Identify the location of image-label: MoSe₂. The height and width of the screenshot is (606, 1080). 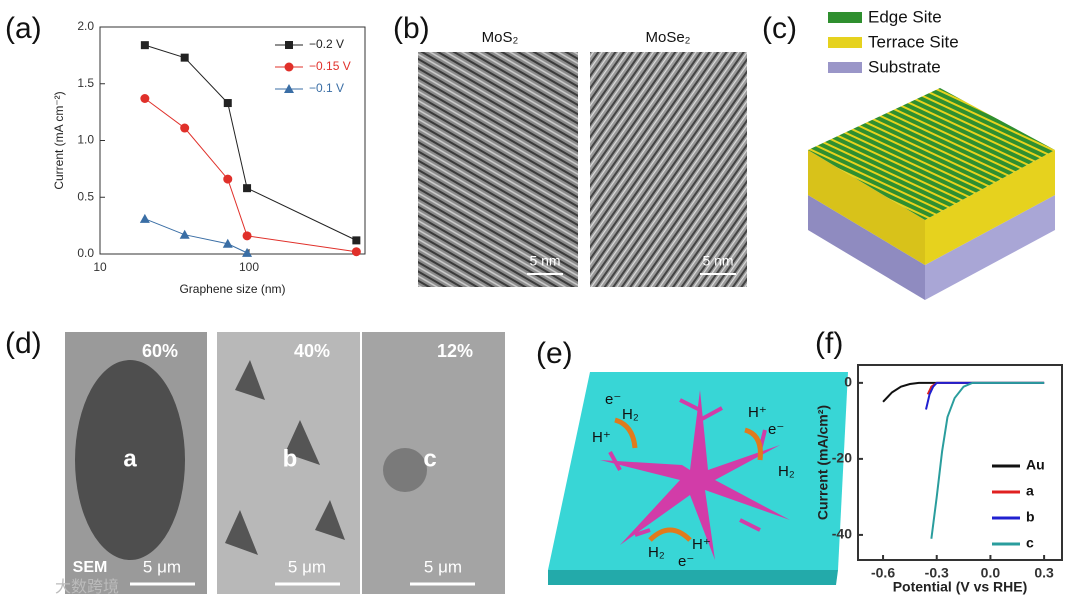
(667, 37).